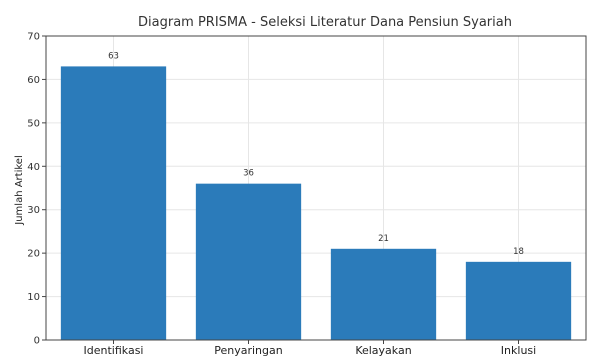  Describe the element at coordinates (383, 239) in the screenshot. I see `bar-value-label: 21` at that location.